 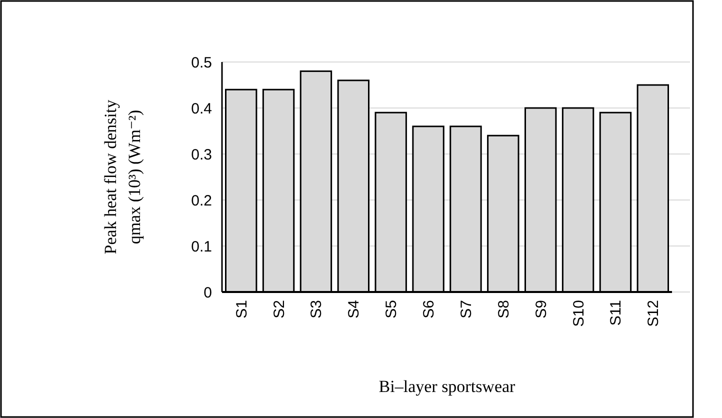 I want to click on x-tick-label: S12, so click(x=653, y=313).